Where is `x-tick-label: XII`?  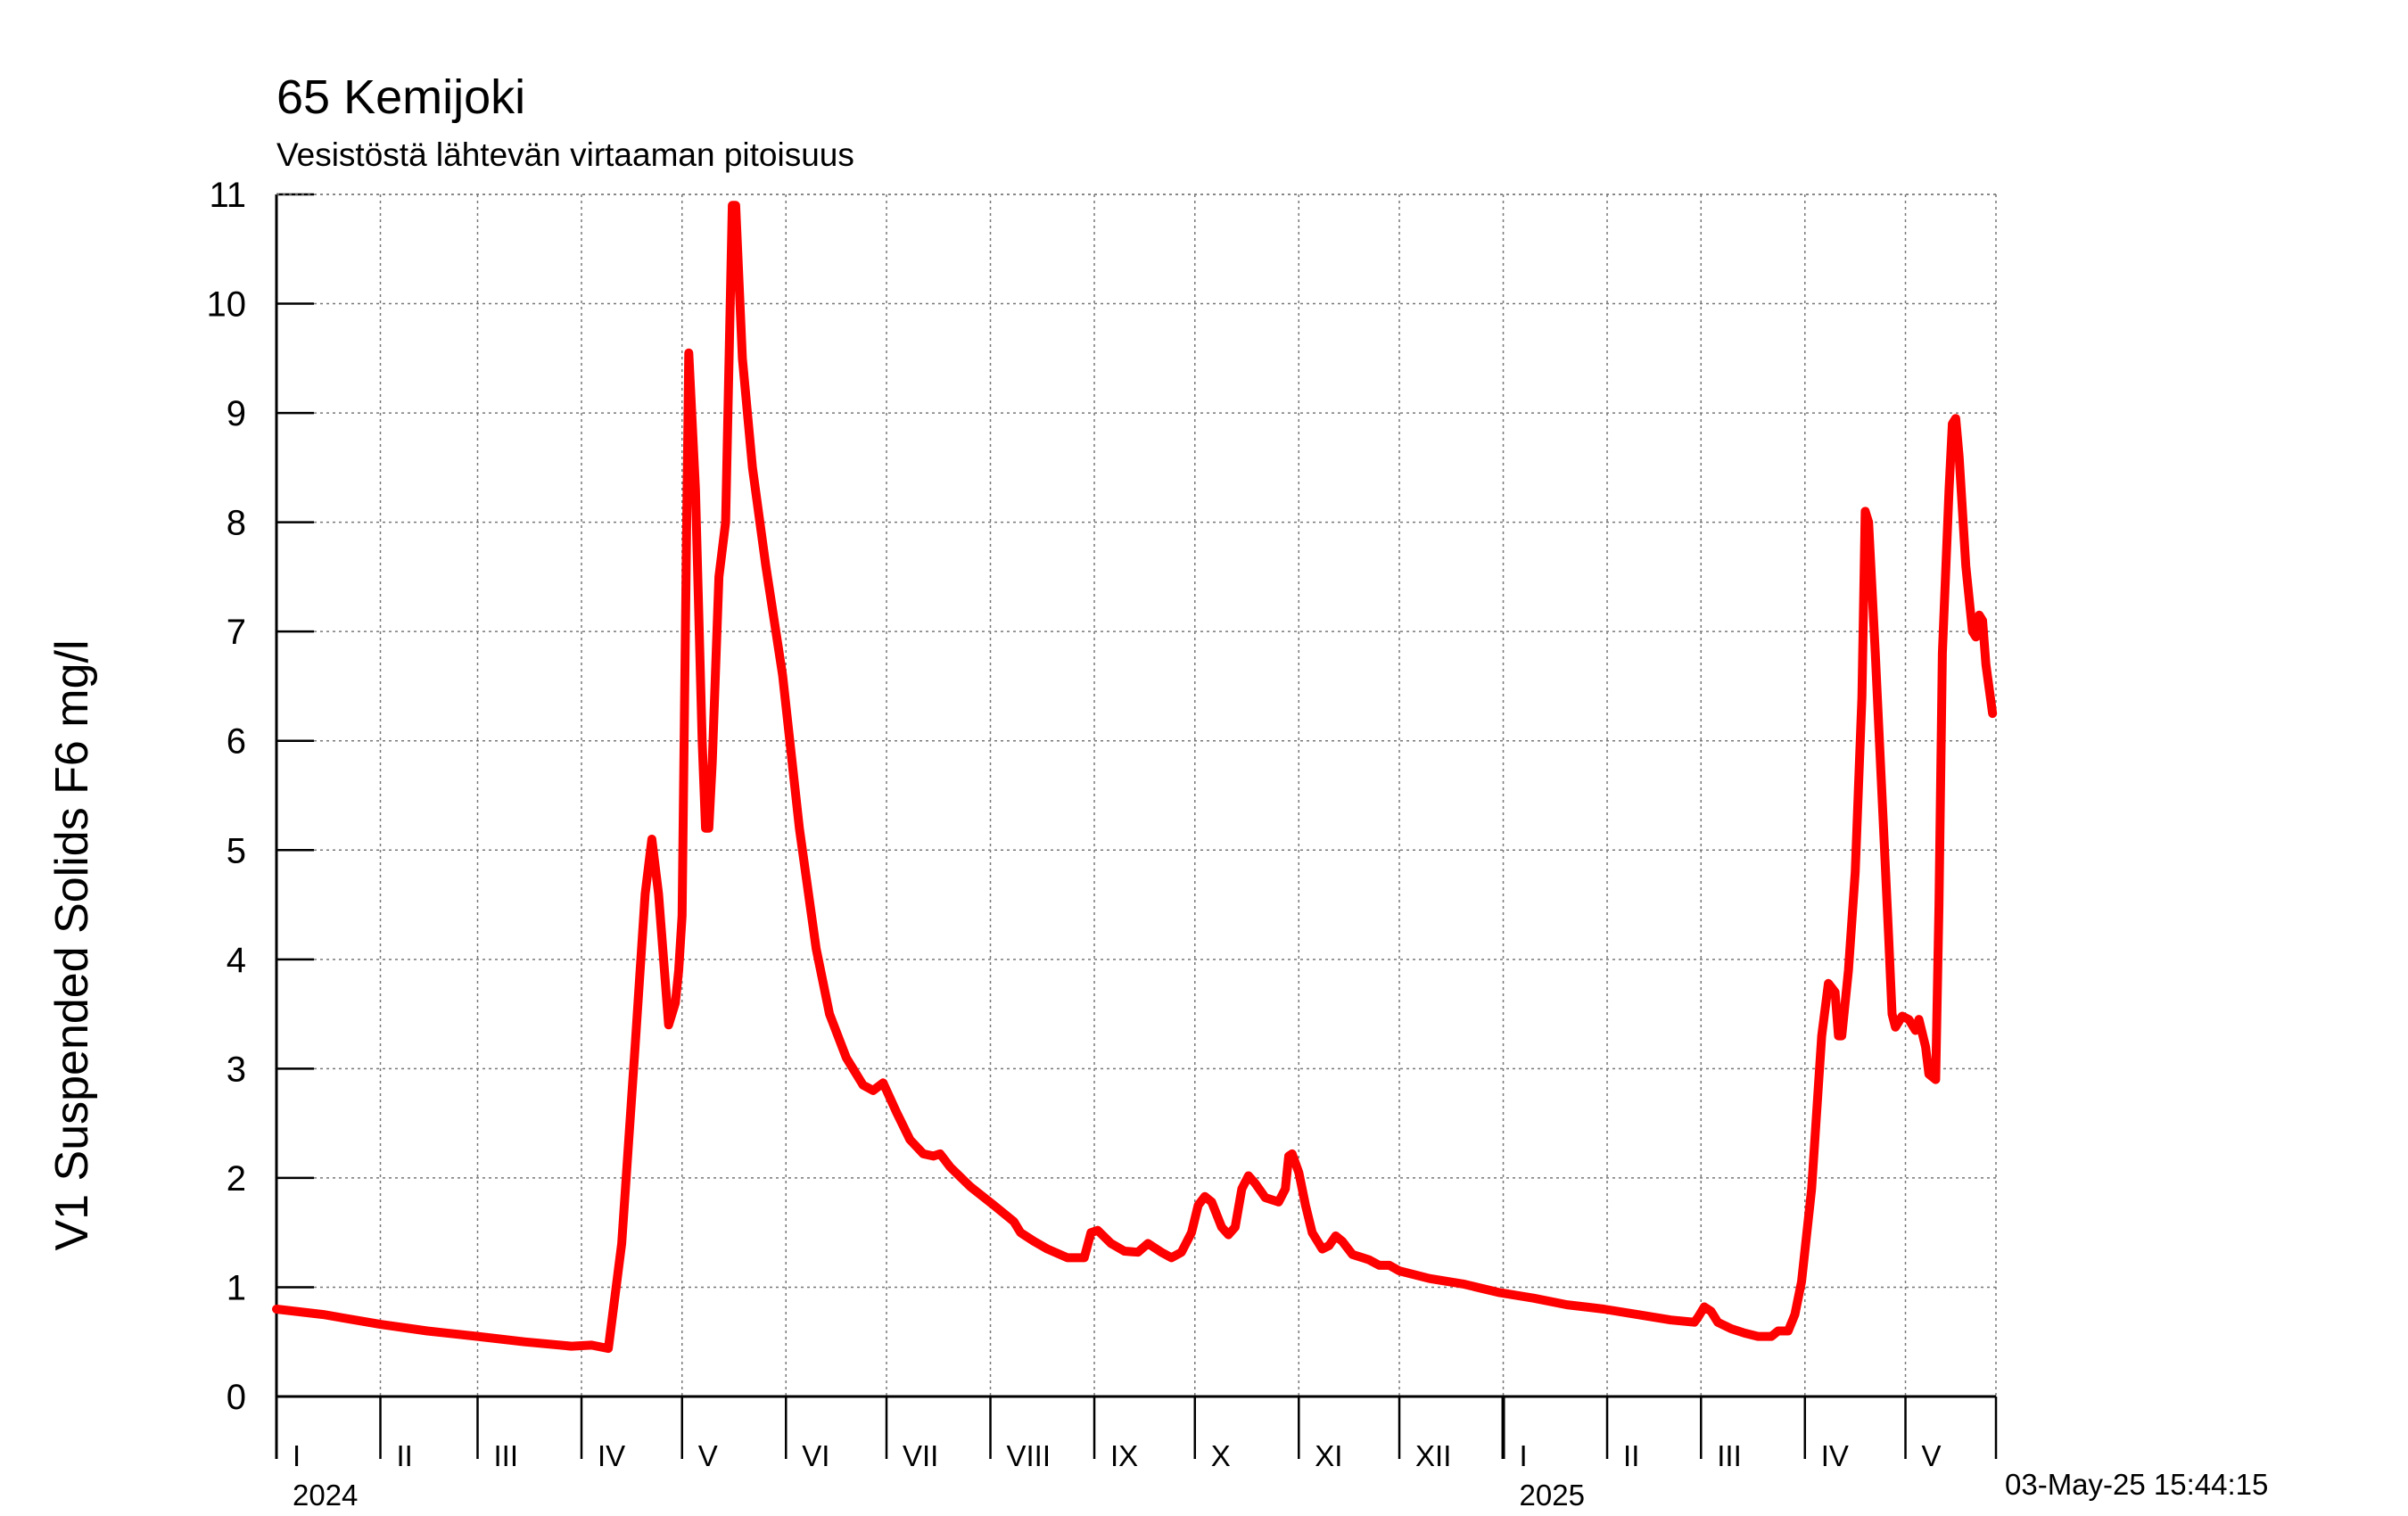
x-tick-label: XII is located at coordinates (1433, 1455).